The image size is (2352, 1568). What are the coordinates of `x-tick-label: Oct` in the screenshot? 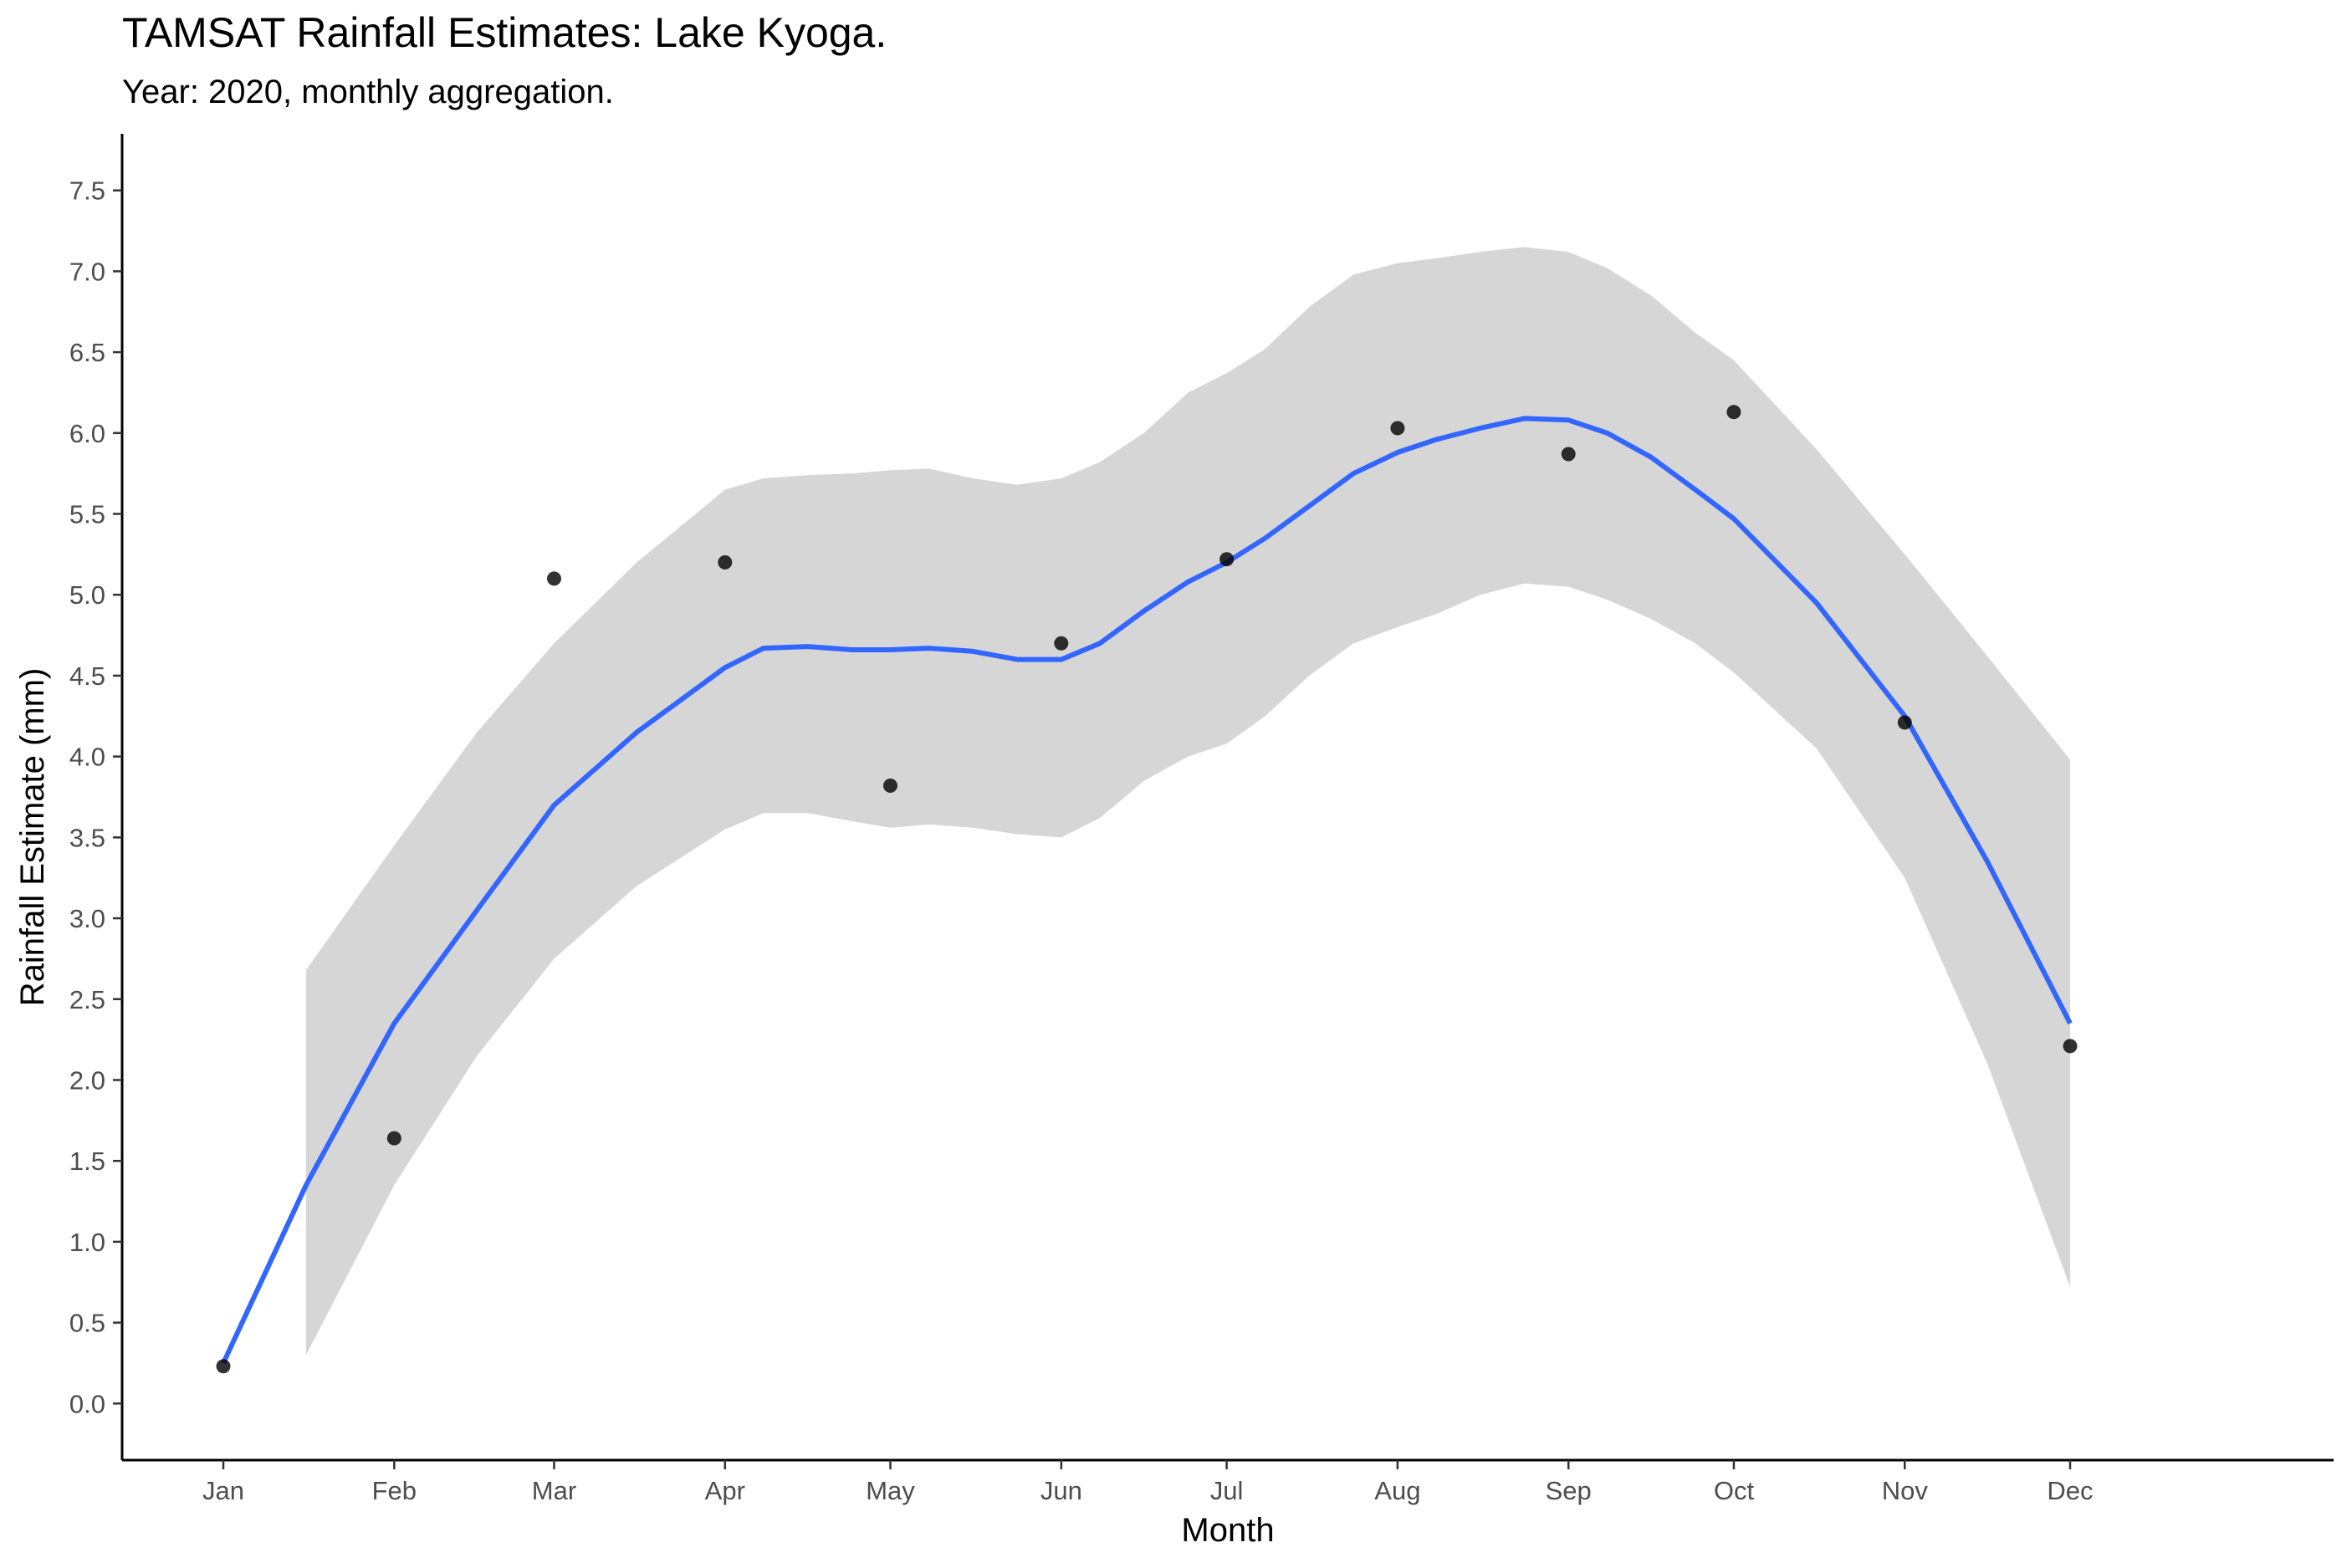 It's located at (1735, 1490).